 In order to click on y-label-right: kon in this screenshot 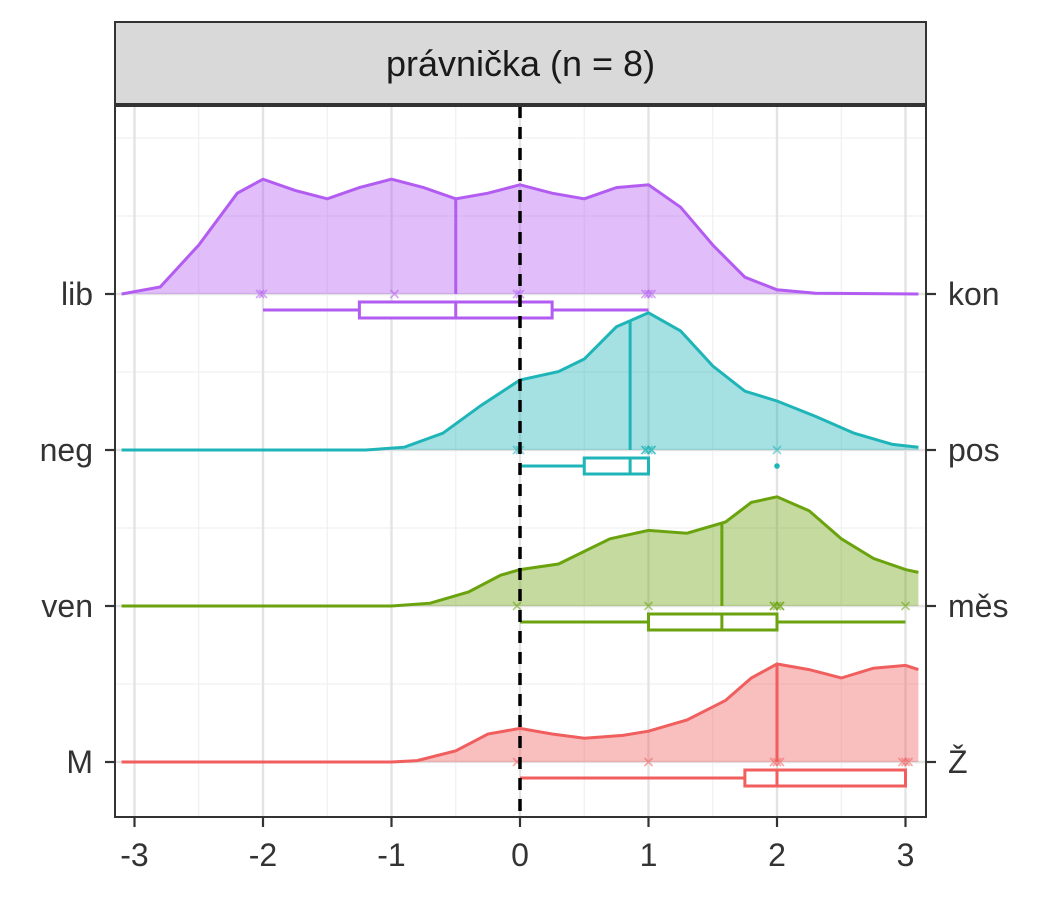, I will do `click(974, 294)`.